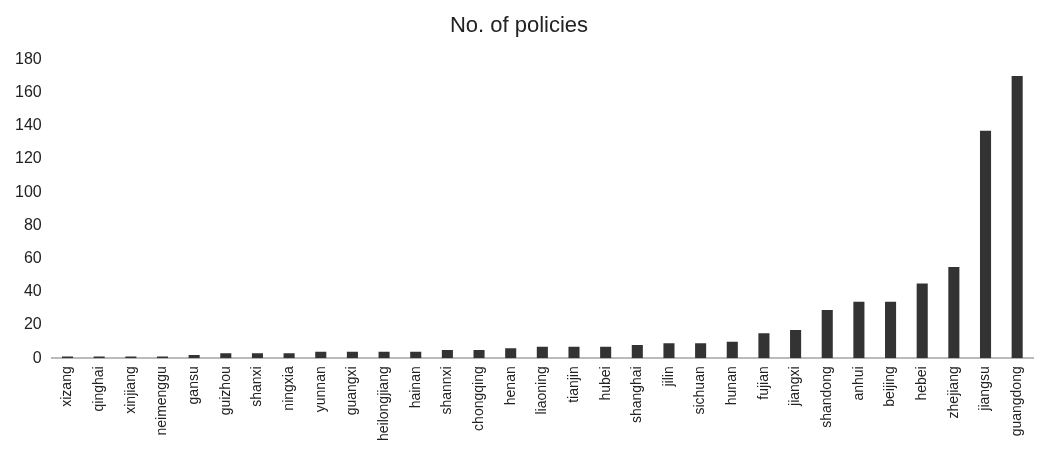 The image size is (1043, 454). I want to click on x-tick-label: hubei, so click(604, 383).